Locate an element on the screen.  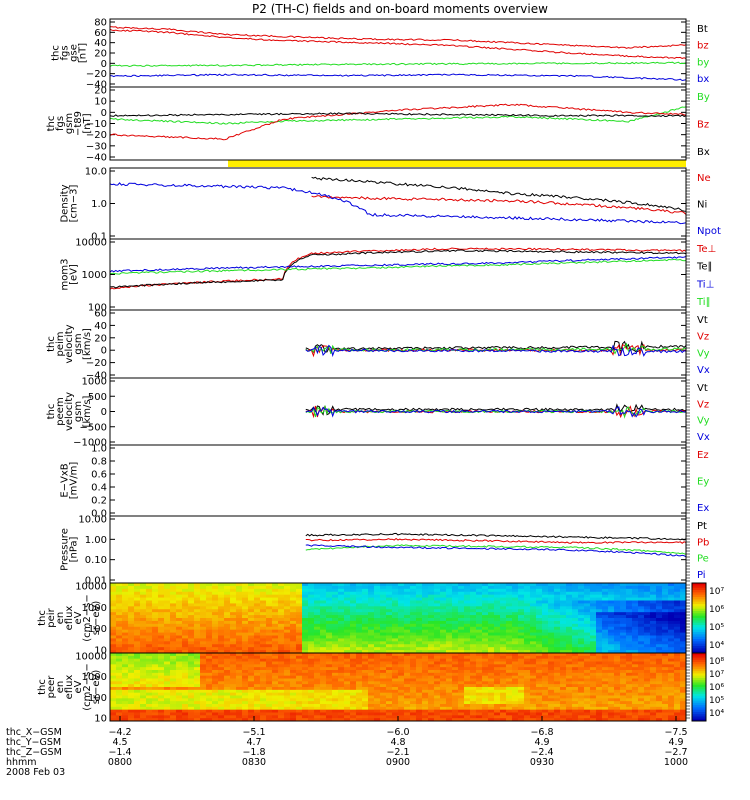
ylabel-line: sr−eV) is located at coordinates (96, 687).